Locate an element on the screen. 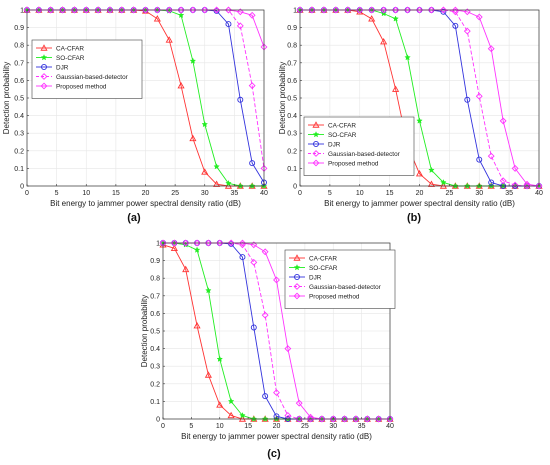 The width and height of the screenshot is (550, 465). y-tick-label: 0.6 is located at coordinates (292, 81).